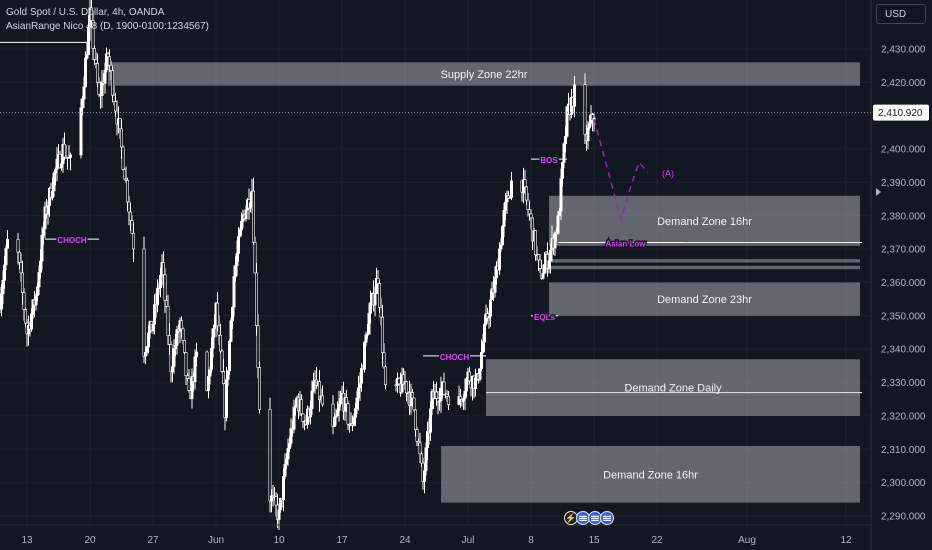  I want to click on time-axis: 13 20 27 Jun 10 17 24 Jul 8 15 22 Aug 12, so click(436, 540).